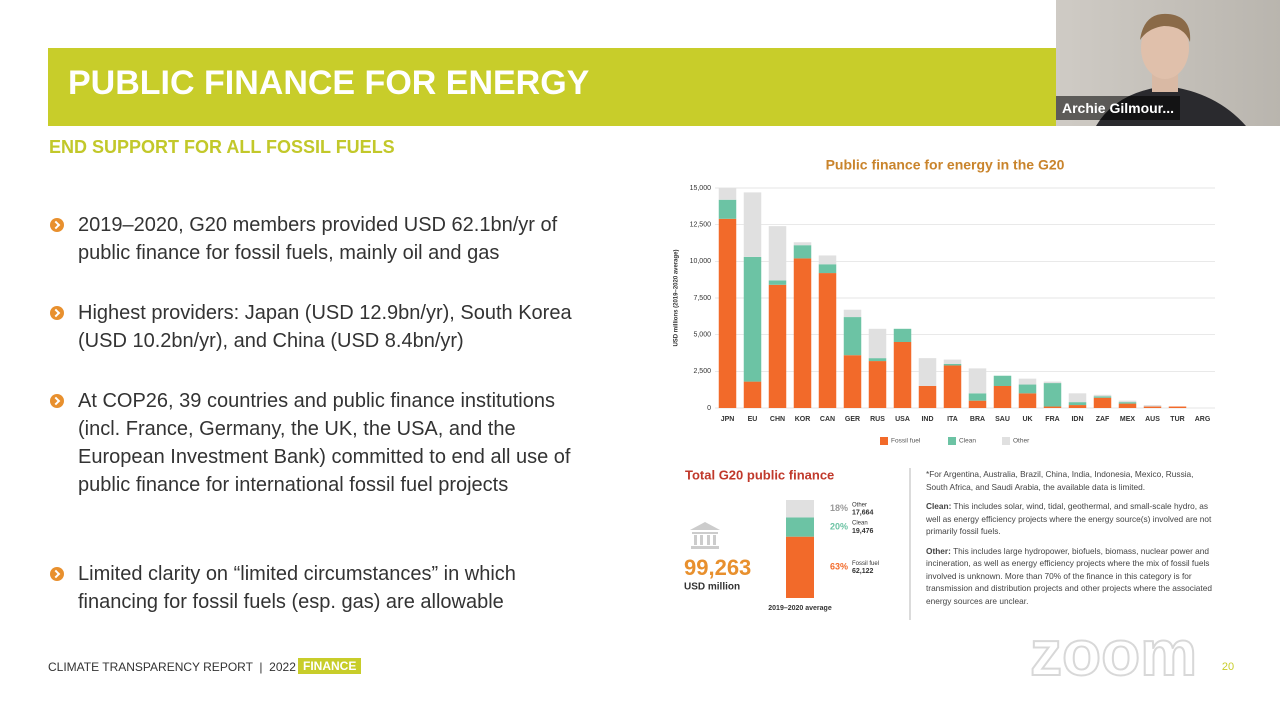  What do you see at coordinates (927, 419) in the screenshot?
I see `x-tick-label: IND` at bounding box center [927, 419].